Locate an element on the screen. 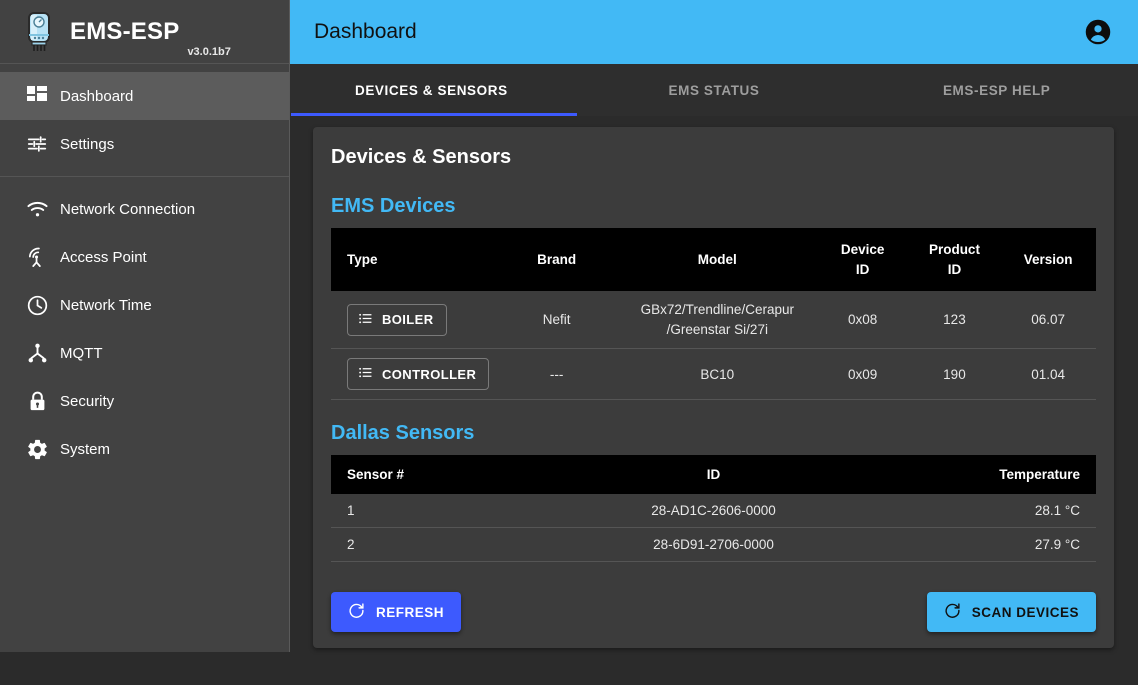  sidebar-item-label: Dashboard is located at coordinates (97, 96).